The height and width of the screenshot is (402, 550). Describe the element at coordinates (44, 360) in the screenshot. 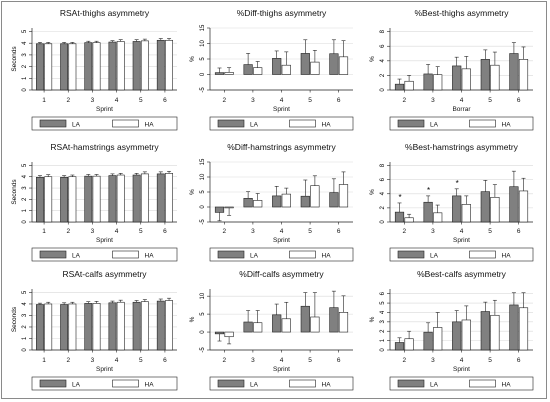

I see `x-tick-label: 1` at that location.